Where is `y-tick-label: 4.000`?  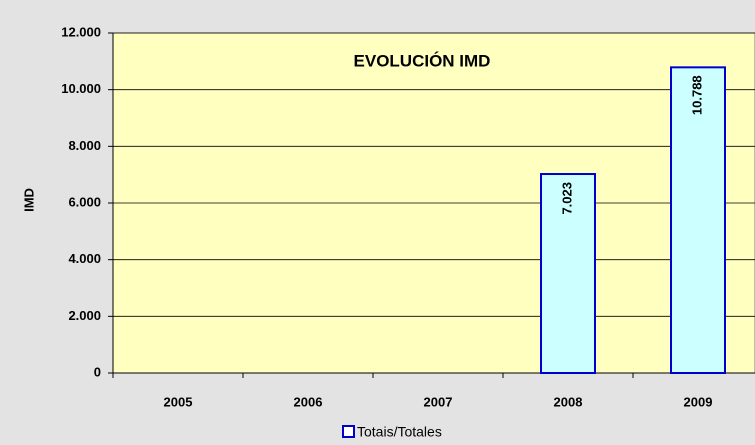 y-tick-label: 4.000 is located at coordinates (84, 258).